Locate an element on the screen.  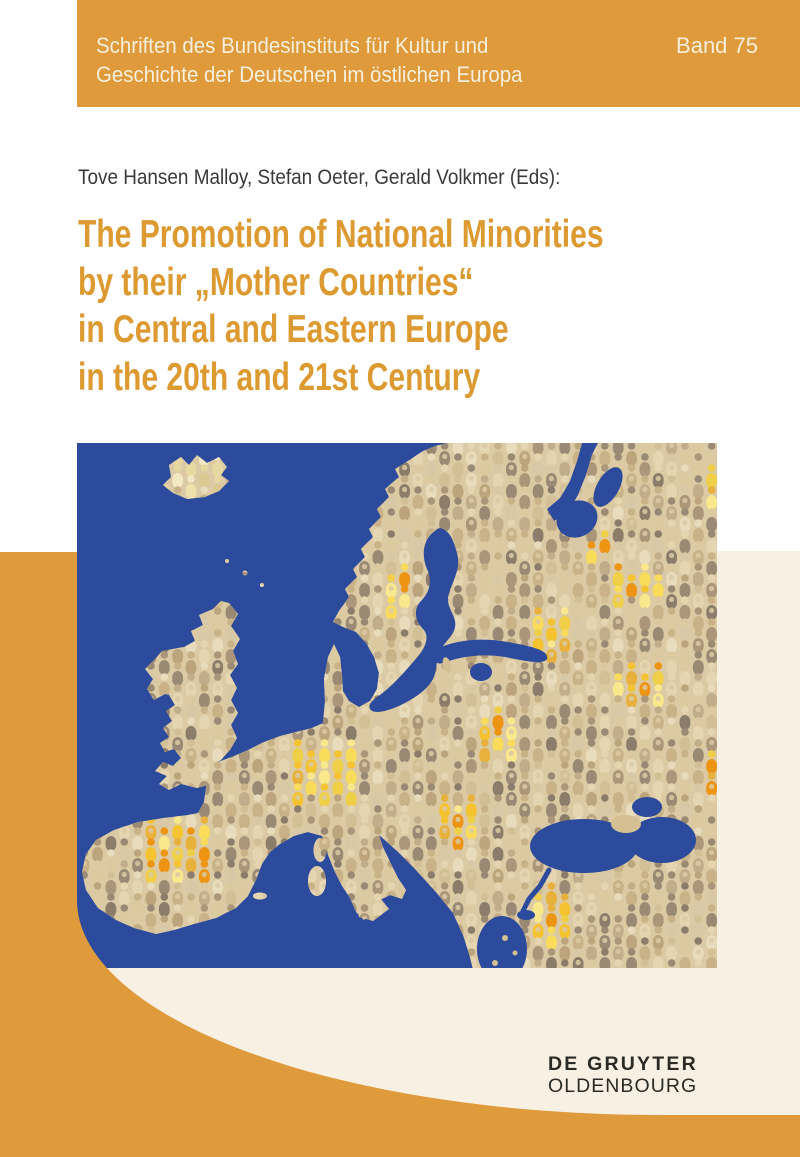
lake-onega is located at coordinates (608, 487).